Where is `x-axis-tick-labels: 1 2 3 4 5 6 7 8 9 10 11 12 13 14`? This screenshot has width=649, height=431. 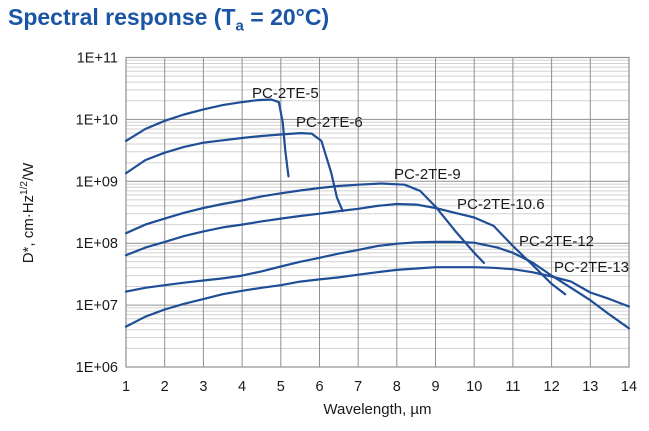
x-axis-tick-labels: 1 2 3 4 5 6 7 8 9 10 11 12 13 14 is located at coordinates (379, 387).